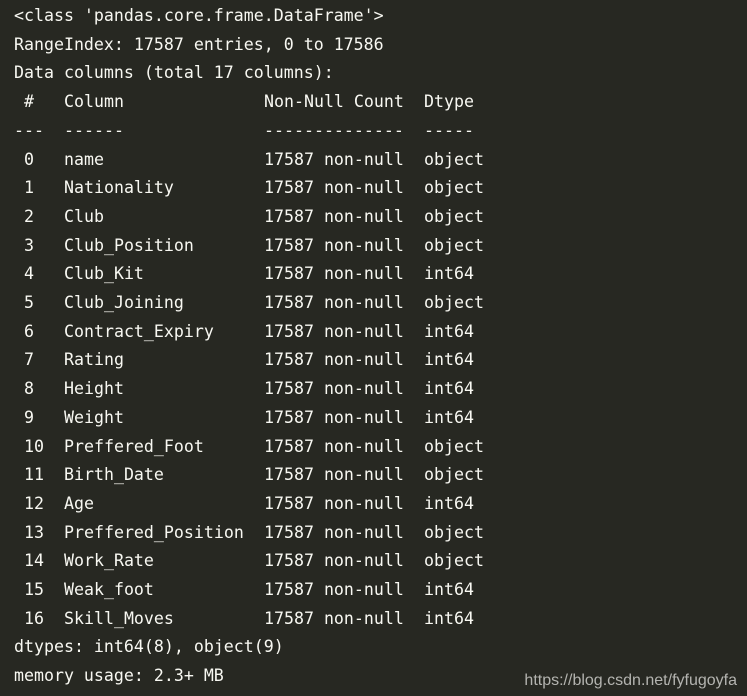 The width and height of the screenshot is (747, 696). What do you see at coordinates (94, 102) in the screenshot?
I see `column-cell: Column` at bounding box center [94, 102].